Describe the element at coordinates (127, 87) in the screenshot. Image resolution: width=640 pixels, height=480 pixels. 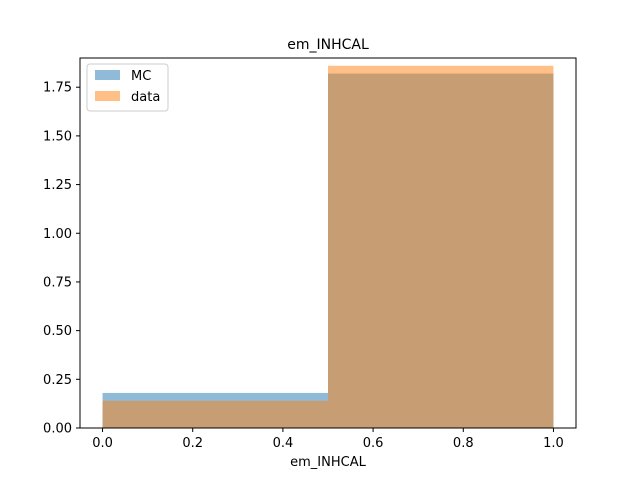
I see `legend: MC data` at that location.